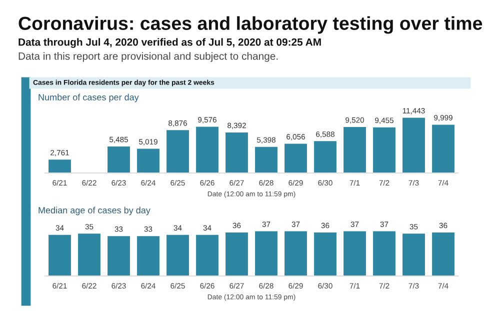  What do you see at coordinates (88, 98) in the screenshot?
I see `text: Number of cases per day` at bounding box center [88, 98].